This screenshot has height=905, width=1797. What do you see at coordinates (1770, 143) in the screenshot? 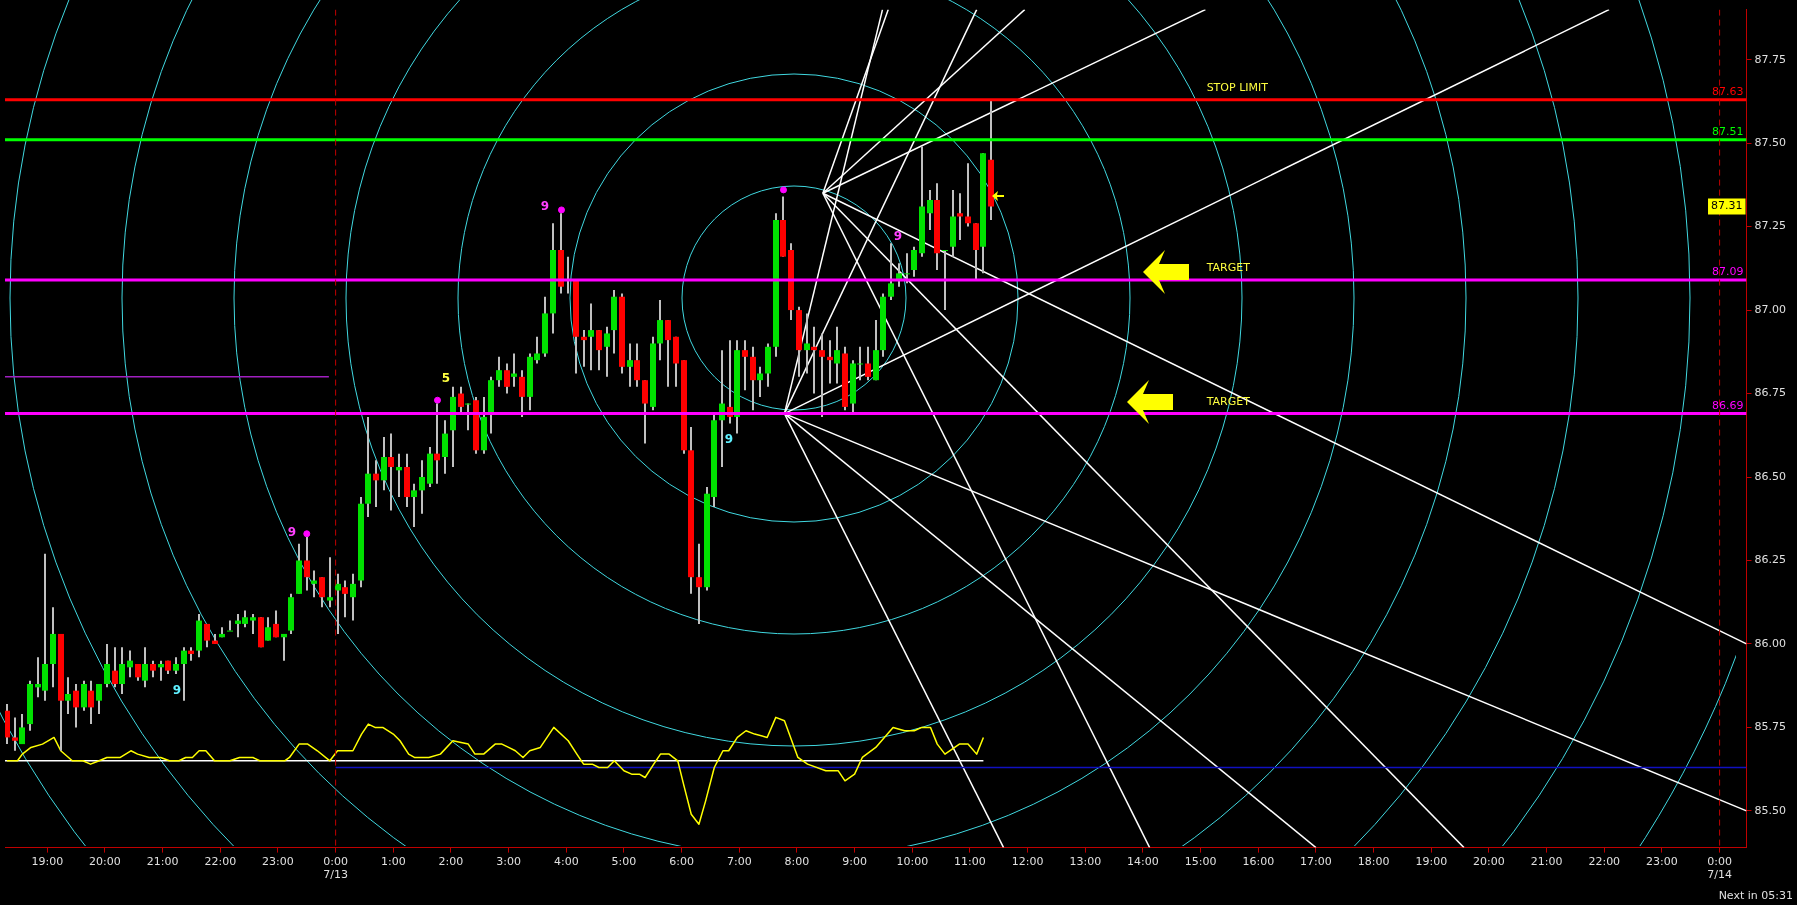
I see `y-tick-label: 87.50` at bounding box center [1770, 143].